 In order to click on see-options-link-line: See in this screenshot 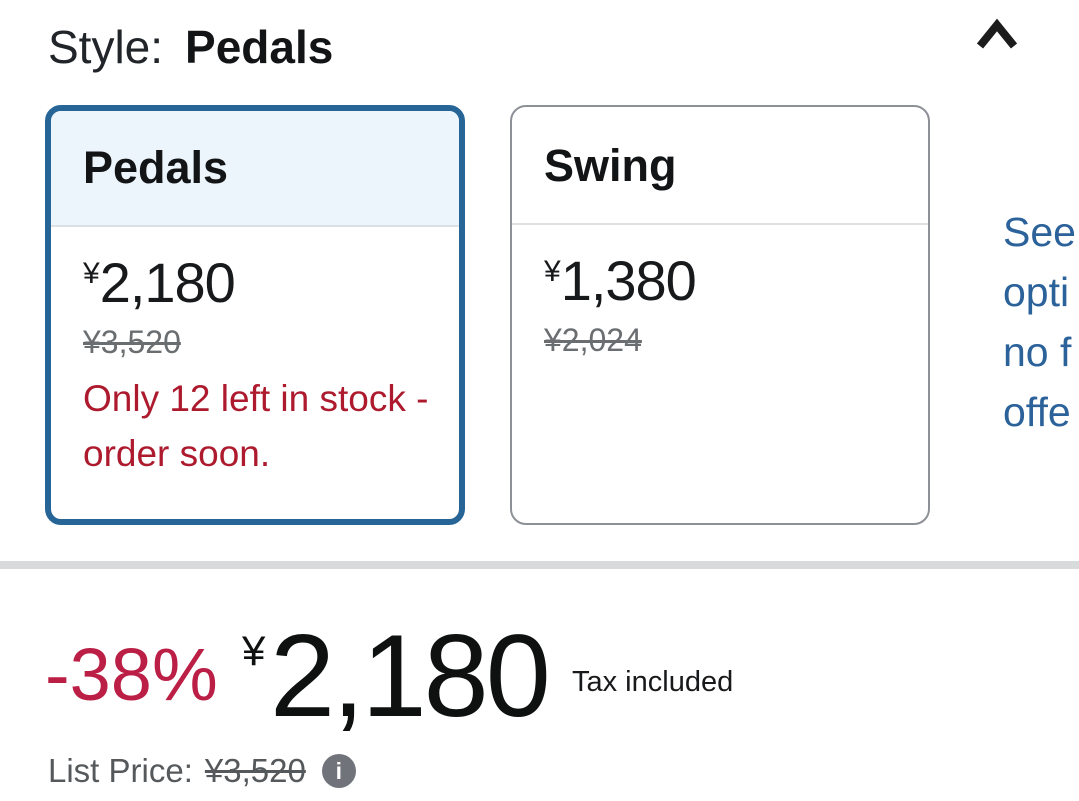, I will do `click(1039, 232)`.